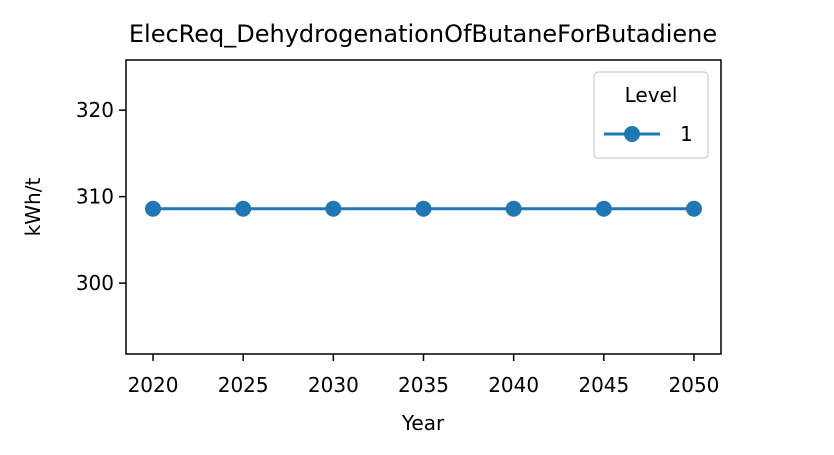 Image resolution: width=834 pixels, height=455 pixels. Describe the element at coordinates (243, 385) in the screenshot. I see `x-tick-label: 2025` at that location.